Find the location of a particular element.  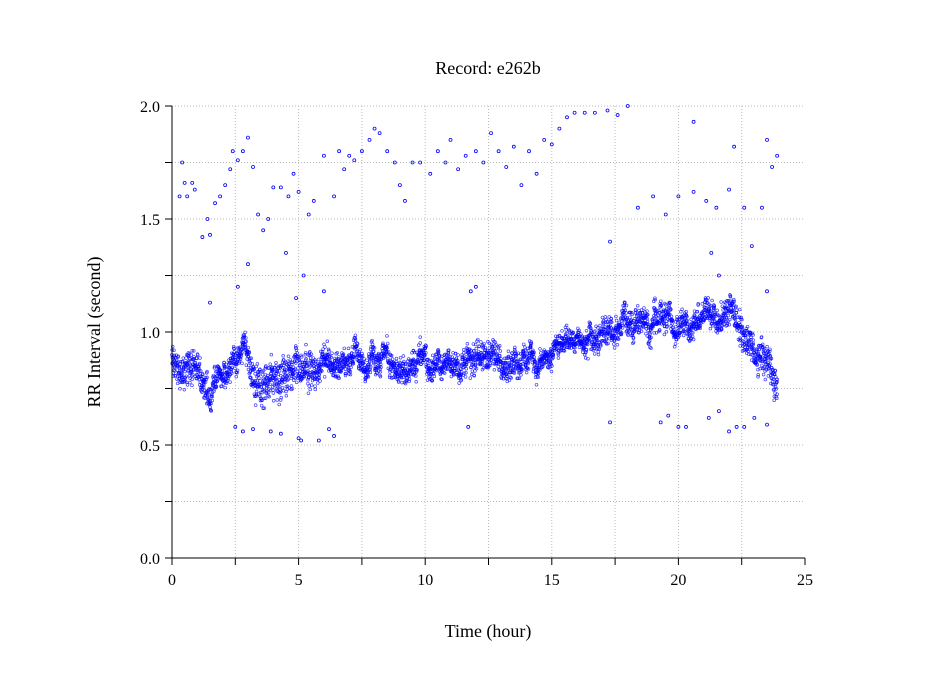

x-tick-label: 0 is located at coordinates (172, 580).